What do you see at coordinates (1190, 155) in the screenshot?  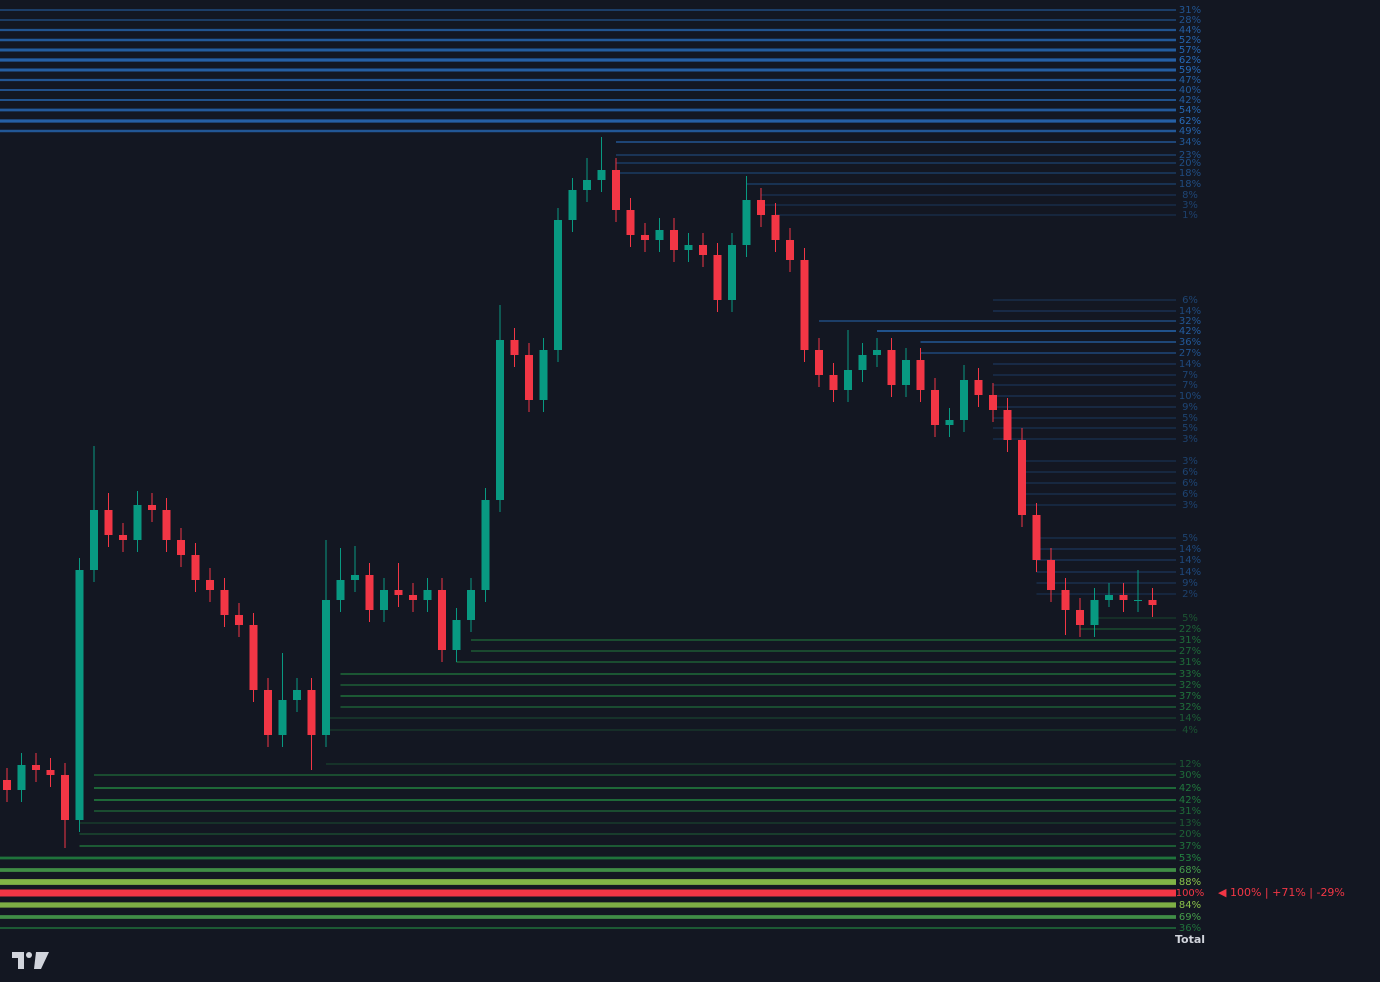 I see `level-label: 23%` at bounding box center [1190, 155].